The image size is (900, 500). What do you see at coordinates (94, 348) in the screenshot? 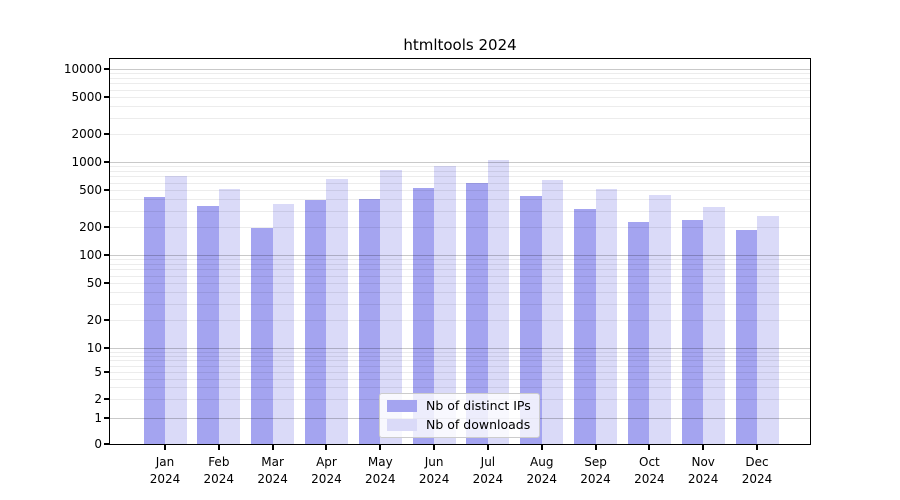
I see `y-axis-tick-label: 10` at bounding box center [94, 348].